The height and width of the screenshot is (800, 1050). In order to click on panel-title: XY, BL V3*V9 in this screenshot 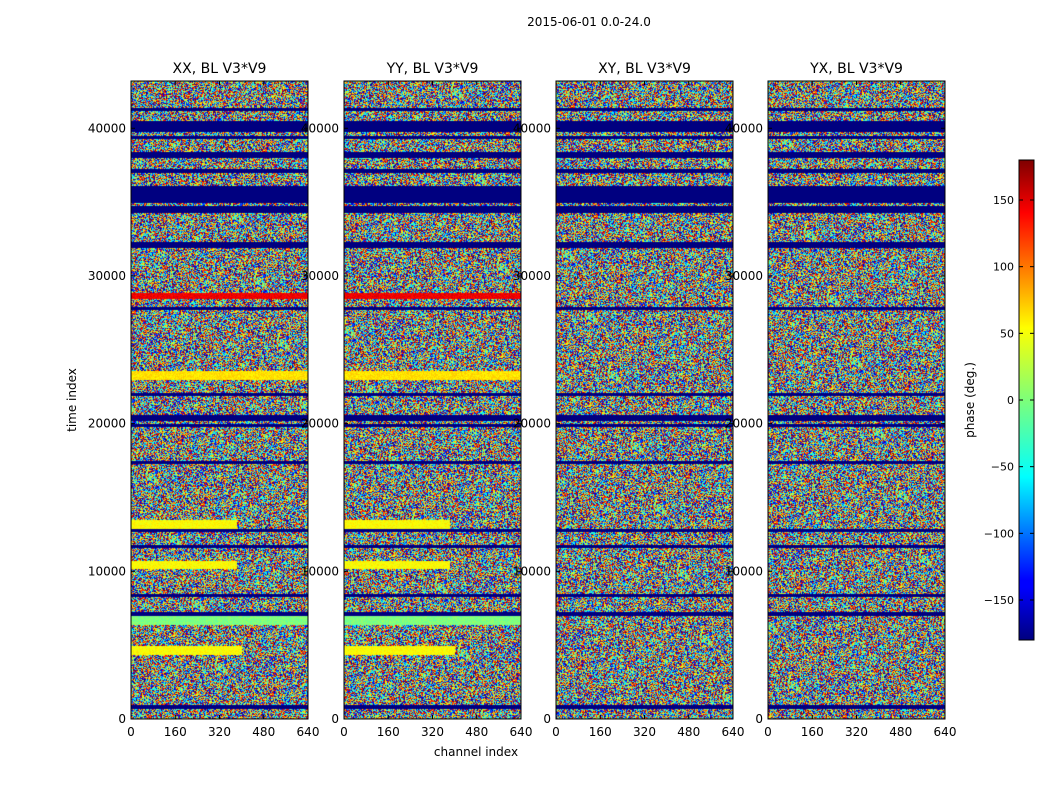, I will do `click(644, 69)`.